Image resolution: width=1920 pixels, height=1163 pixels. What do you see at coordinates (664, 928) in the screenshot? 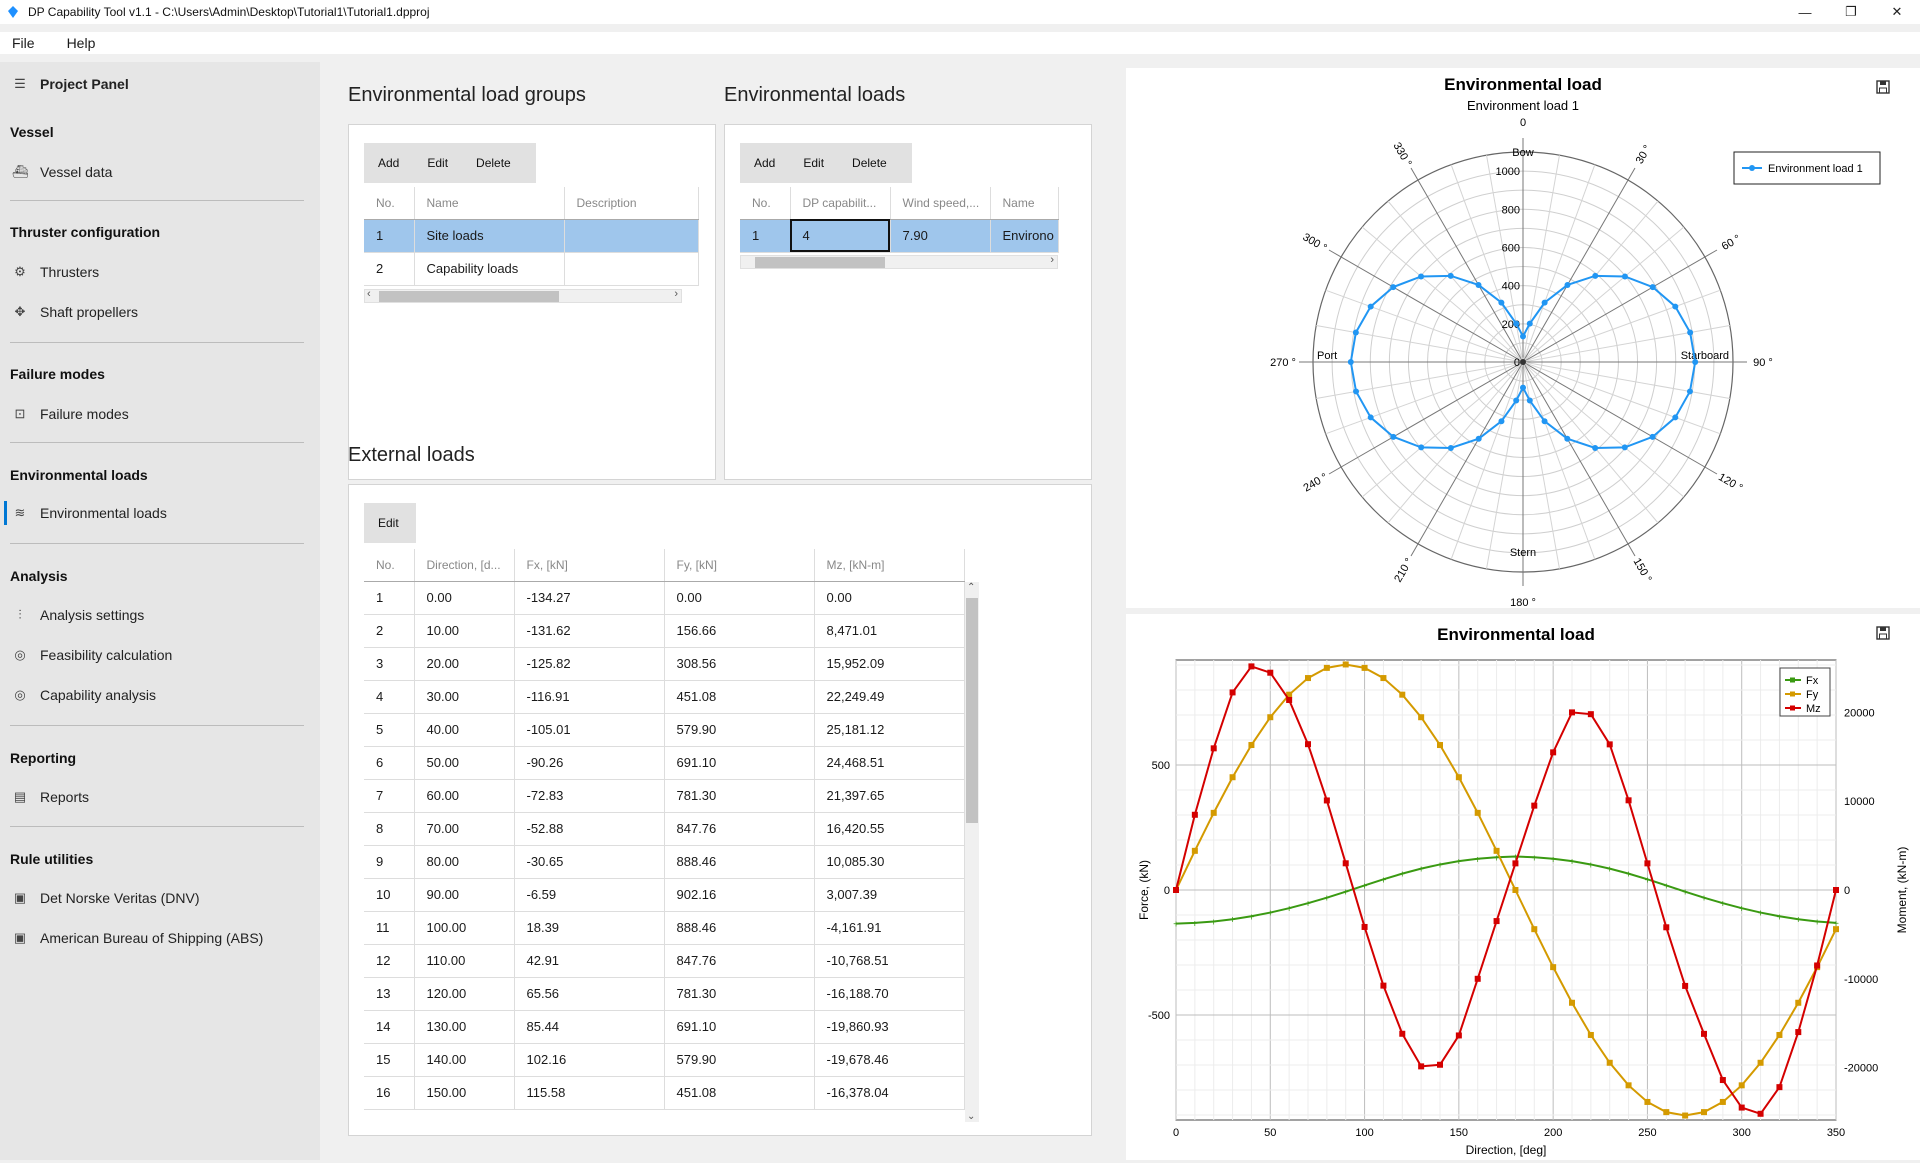
I see `table-row: 11 100.00 18.39 888.46 -4,161.91` at bounding box center [664, 928].